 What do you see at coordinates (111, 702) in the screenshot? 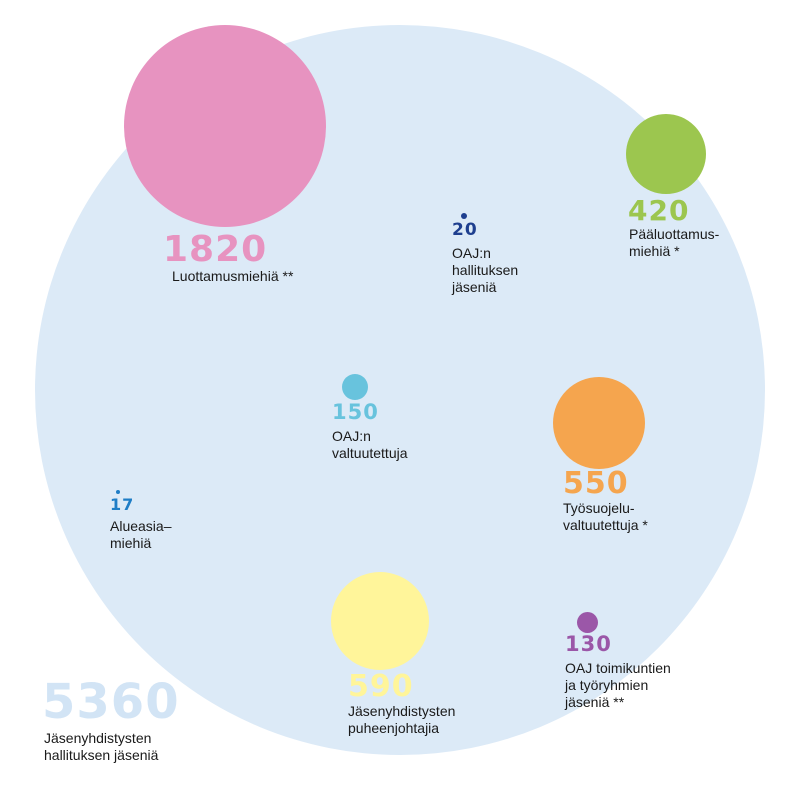
I see `total-value: 5360` at bounding box center [111, 702].